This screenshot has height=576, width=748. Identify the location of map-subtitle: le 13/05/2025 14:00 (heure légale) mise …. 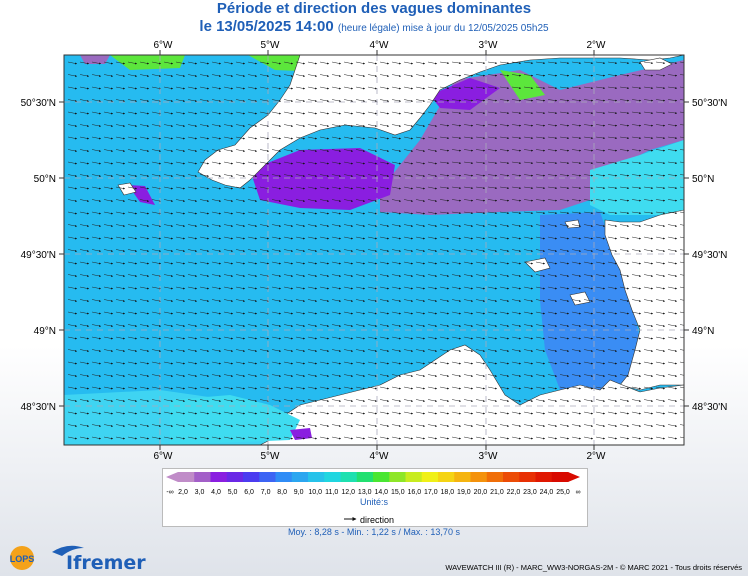
(374, 26).